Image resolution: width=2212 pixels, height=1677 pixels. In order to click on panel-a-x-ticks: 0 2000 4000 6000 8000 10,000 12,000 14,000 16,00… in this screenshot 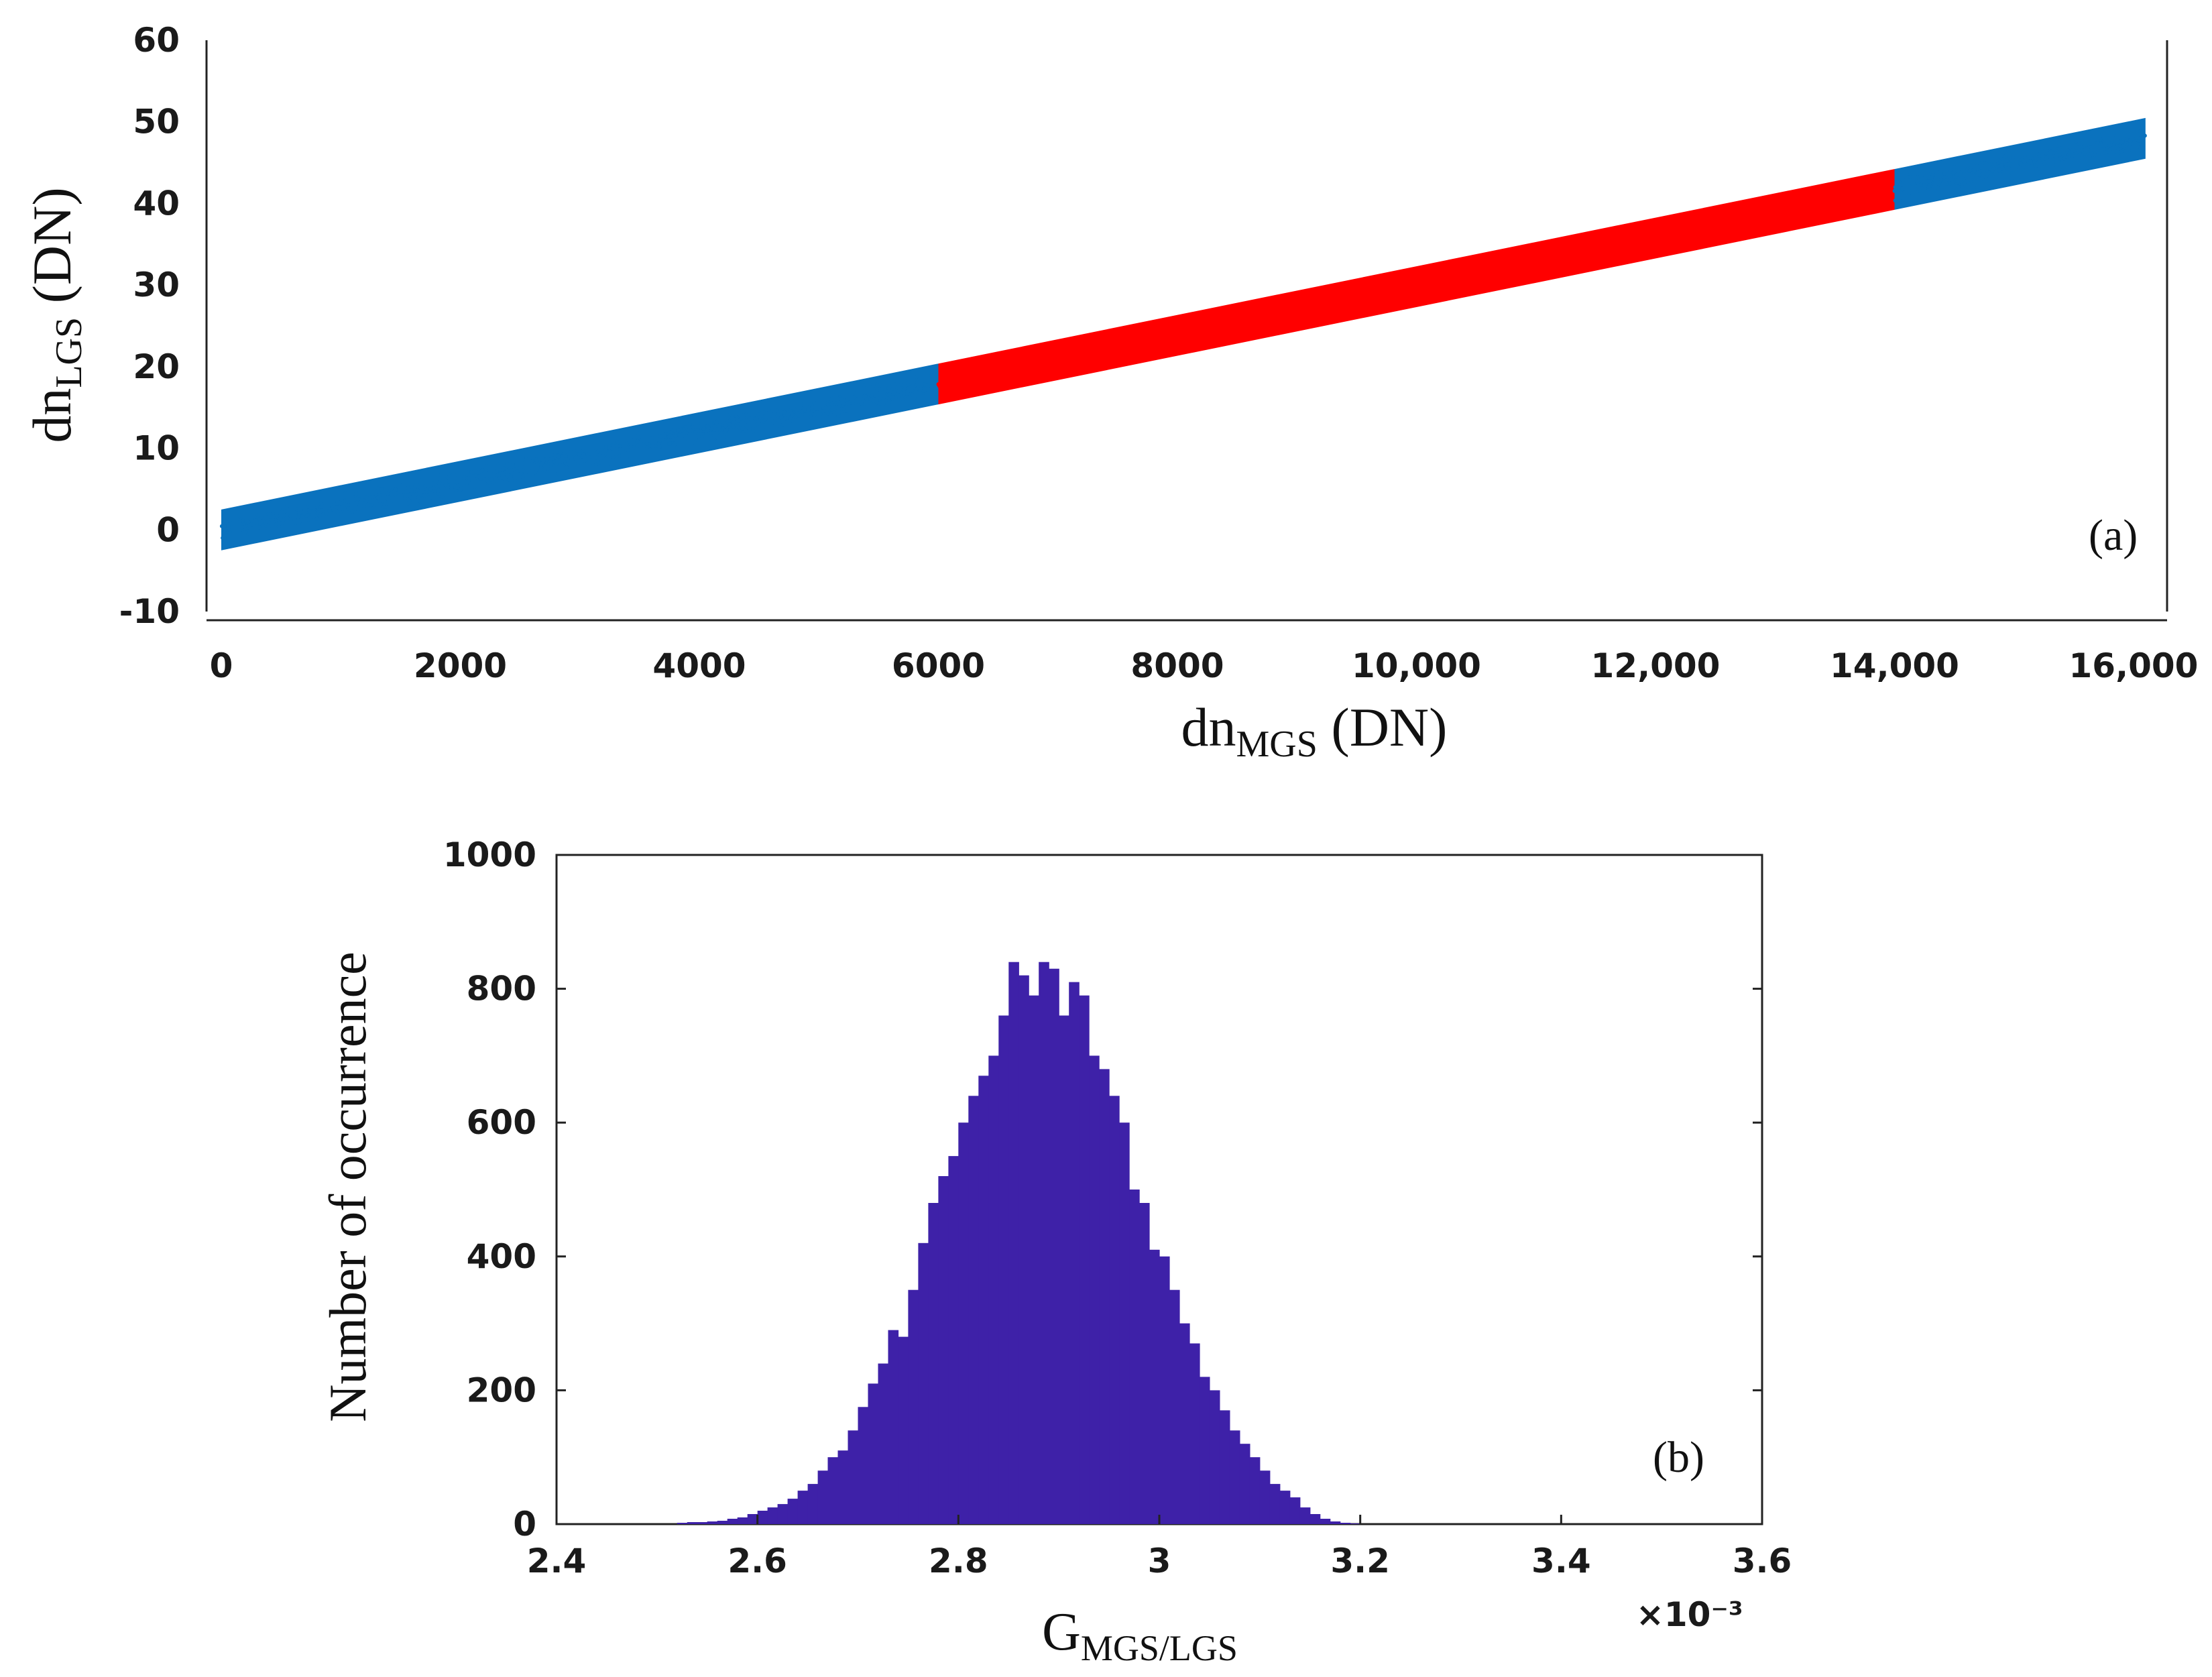, I will do `click(1204, 665)`.